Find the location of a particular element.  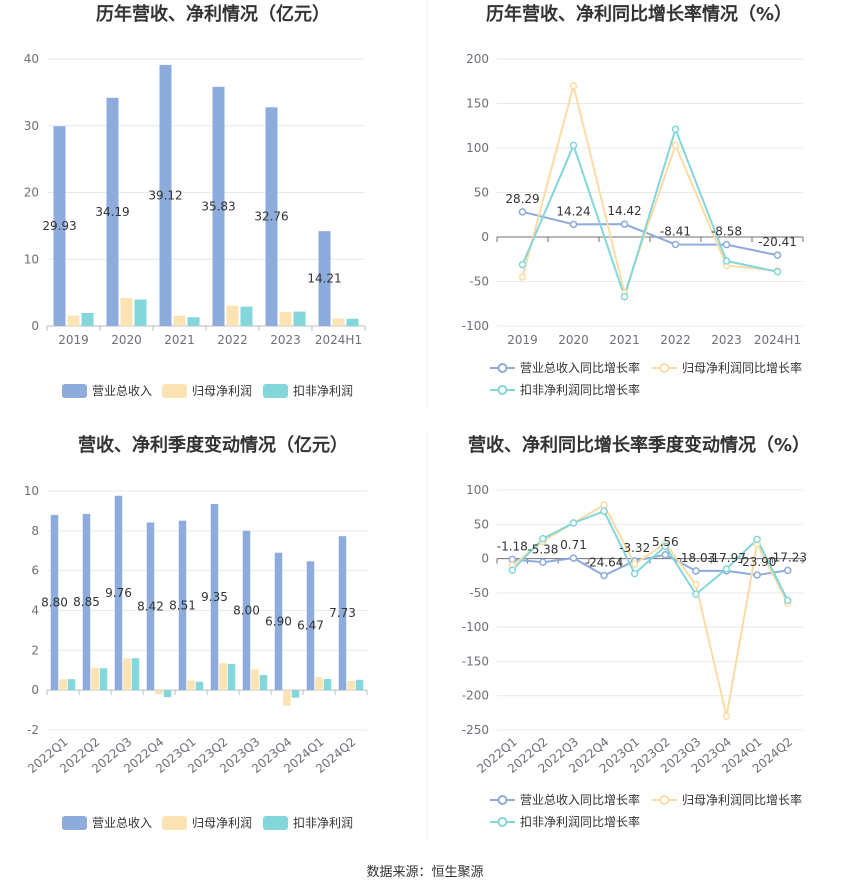

point-net-profit-growth-2019 is located at coordinates (522, 277).